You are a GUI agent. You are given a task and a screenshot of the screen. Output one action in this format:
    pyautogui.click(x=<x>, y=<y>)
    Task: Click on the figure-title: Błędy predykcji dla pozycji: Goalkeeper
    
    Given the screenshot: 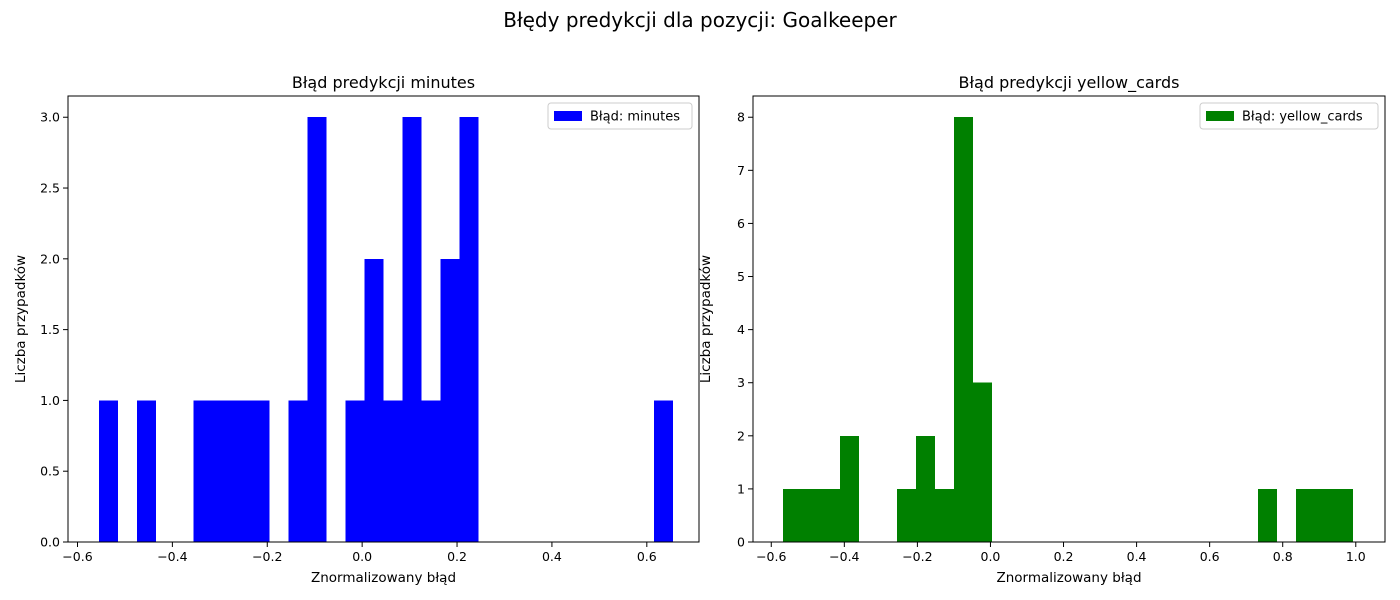 What is the action you would take?
    pyautogui.click(x=700, y=20)
    